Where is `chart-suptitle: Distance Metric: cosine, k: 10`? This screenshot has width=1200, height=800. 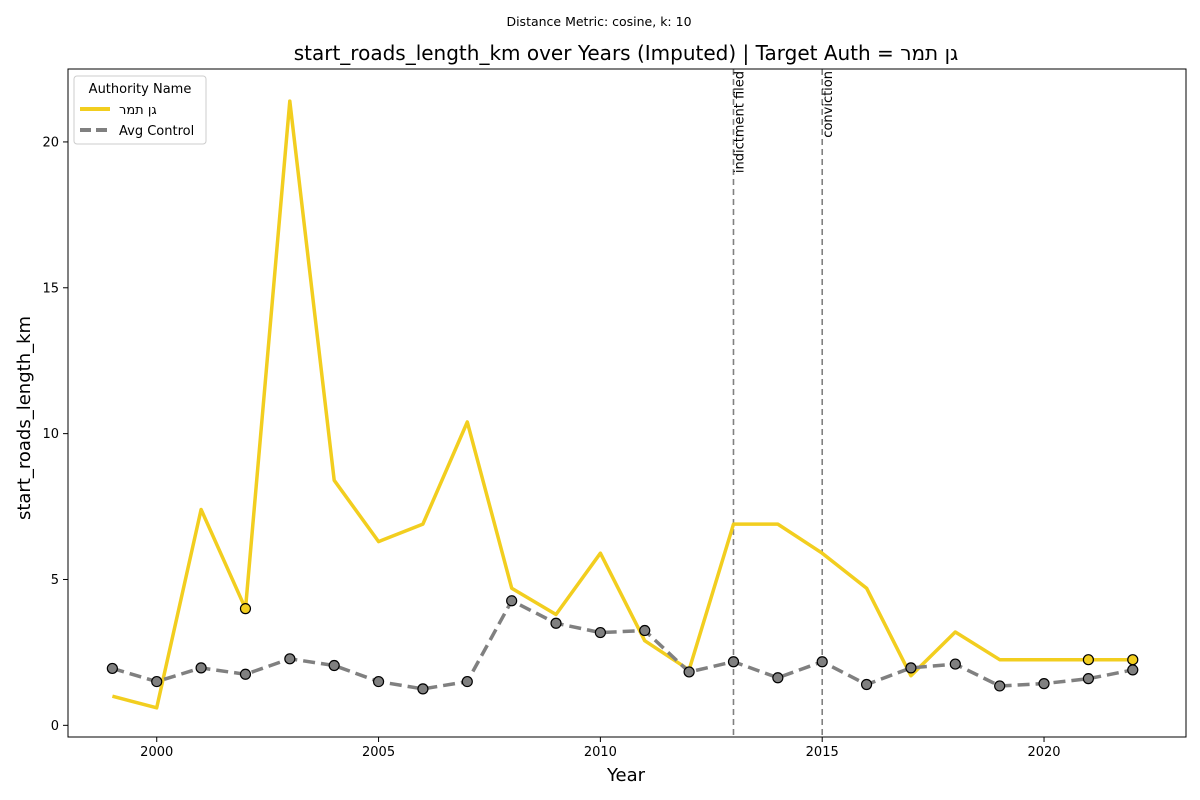
chart-suptitle: Distance Metric: cosine, k: 10 is located at coordinates (598, 21).